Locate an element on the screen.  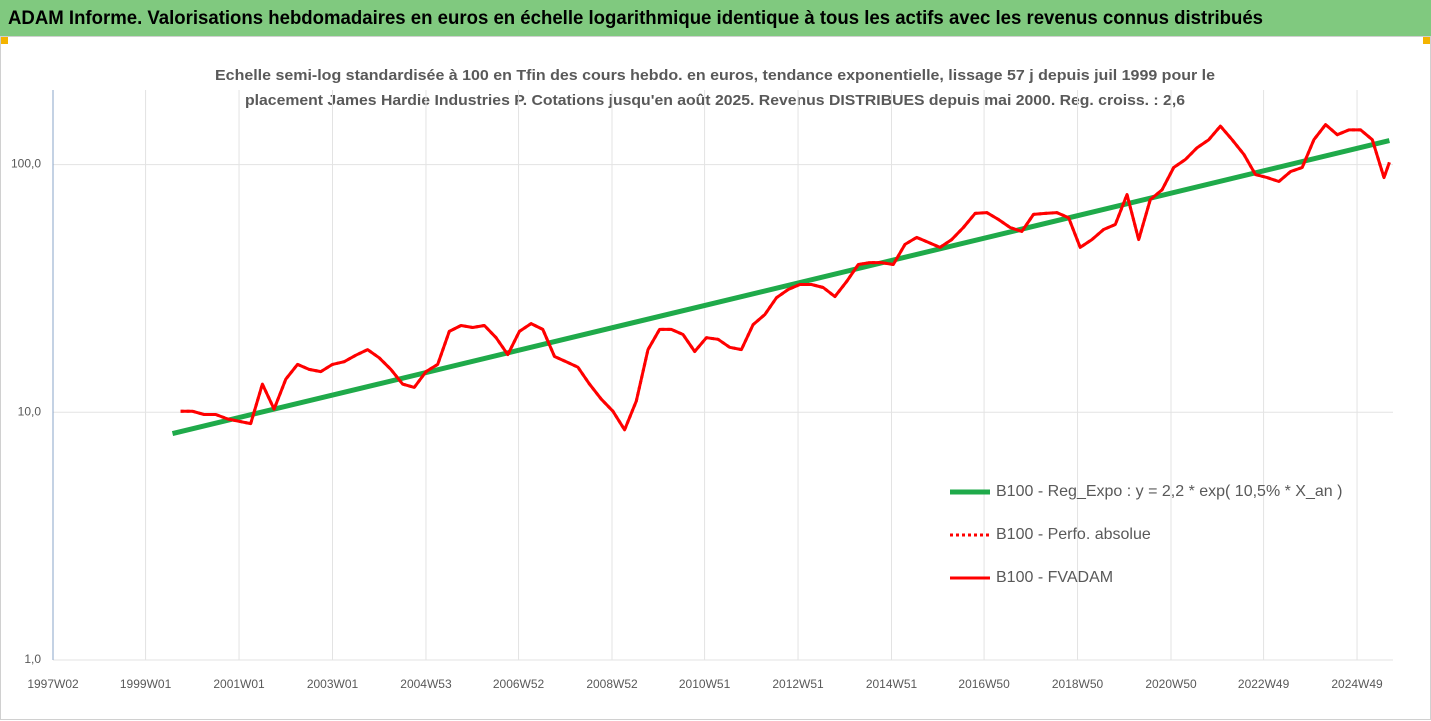
title-banner is located at coordinates (715, 18).